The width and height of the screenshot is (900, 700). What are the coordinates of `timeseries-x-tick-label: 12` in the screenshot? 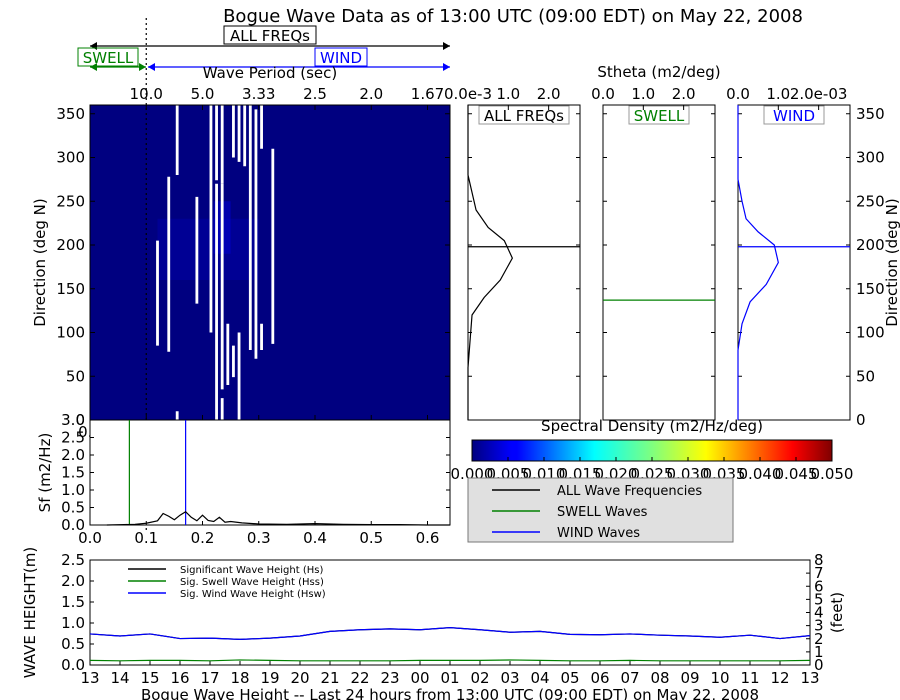 It's located at (779, 678).